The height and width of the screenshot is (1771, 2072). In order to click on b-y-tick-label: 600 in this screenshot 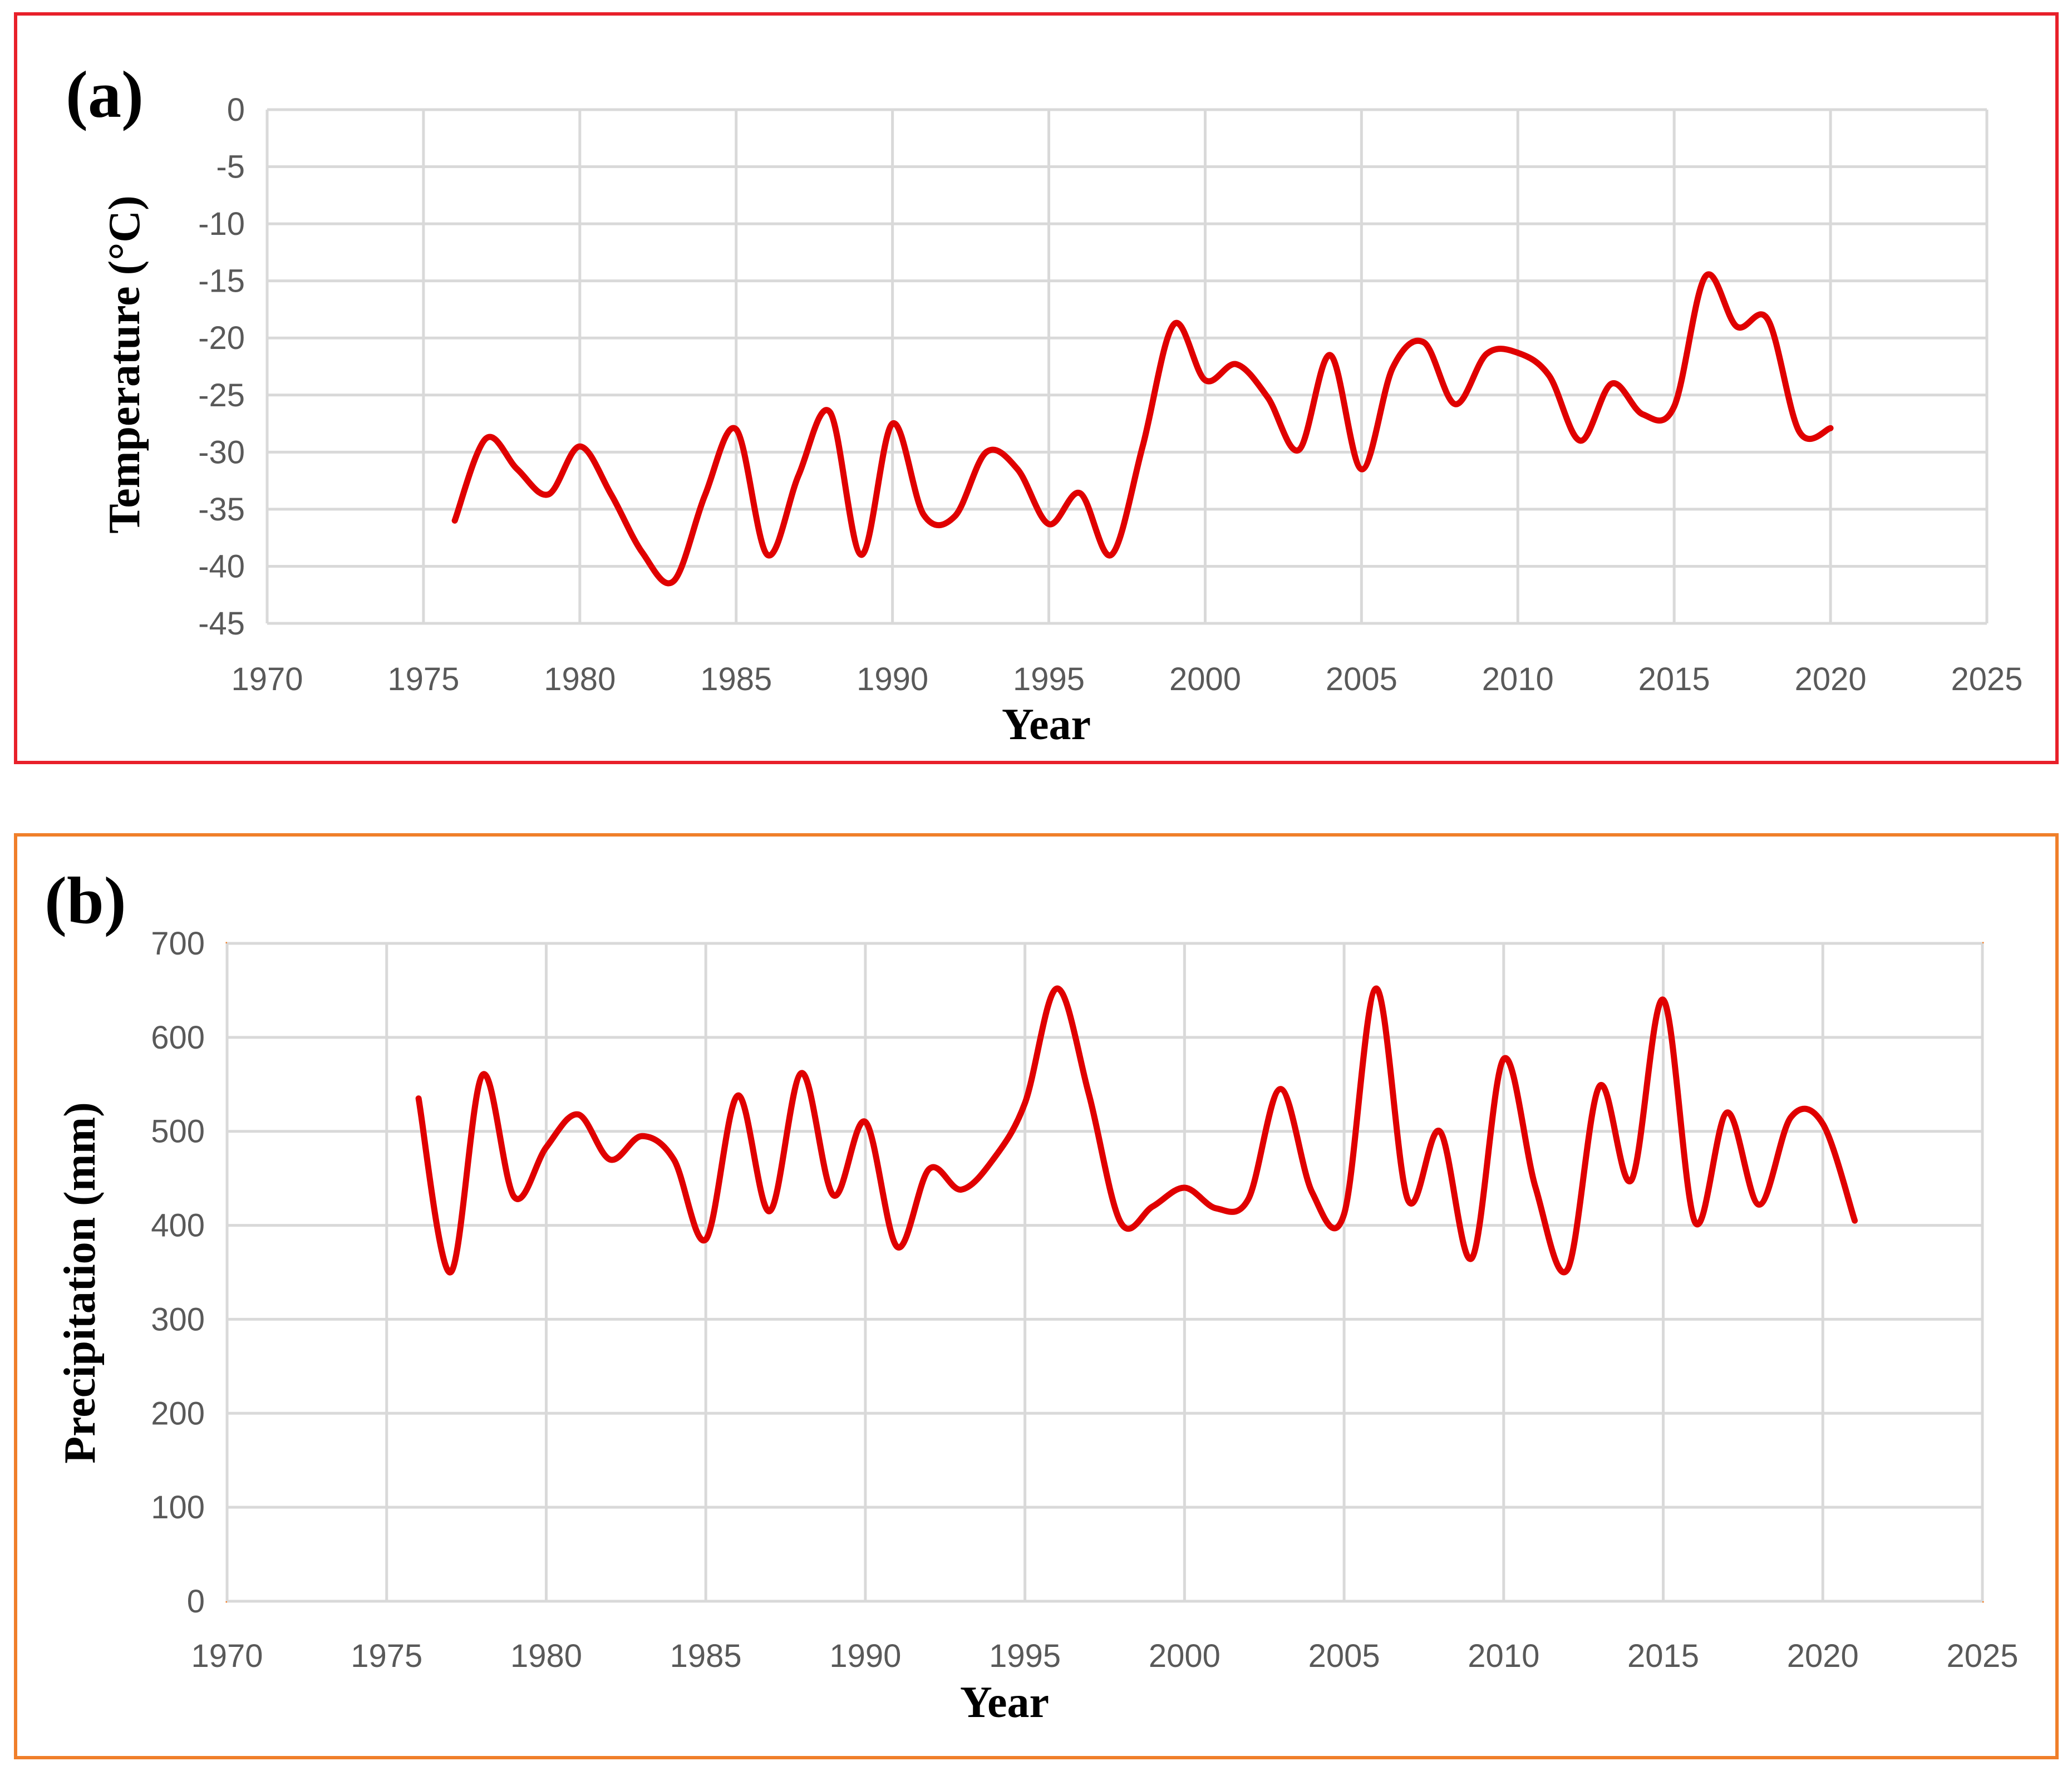, I will do `click(178, 1038)`.